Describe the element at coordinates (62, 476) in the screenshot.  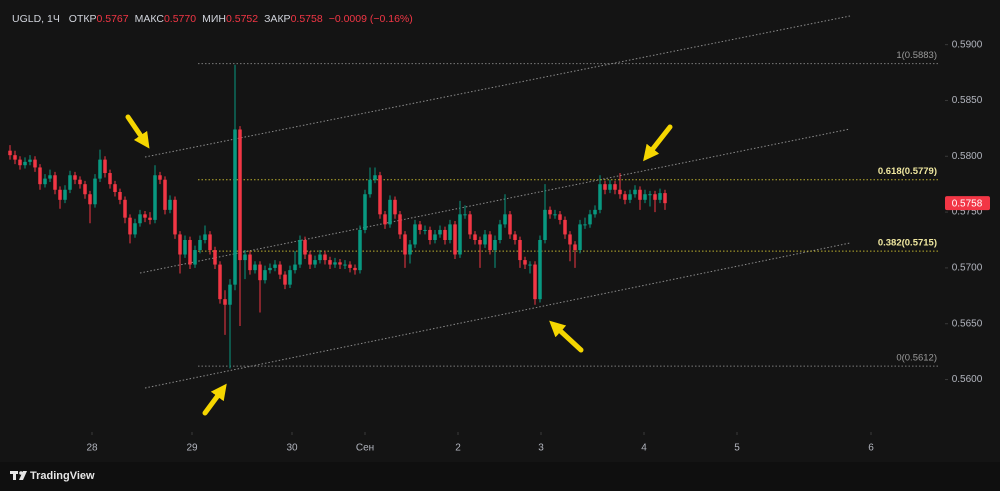
I see `brand: TradingView` at that location.